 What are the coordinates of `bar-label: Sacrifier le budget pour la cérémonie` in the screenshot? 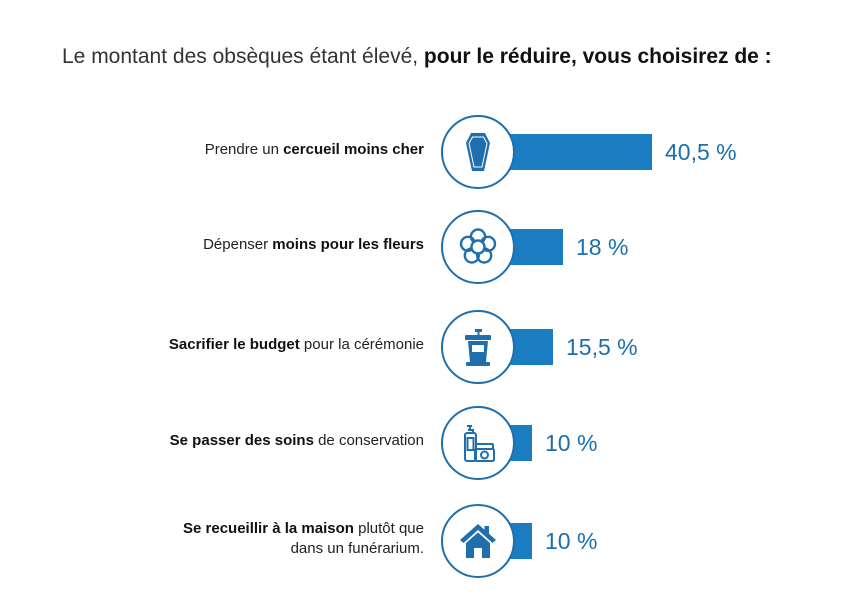 It's located at (244, 345).